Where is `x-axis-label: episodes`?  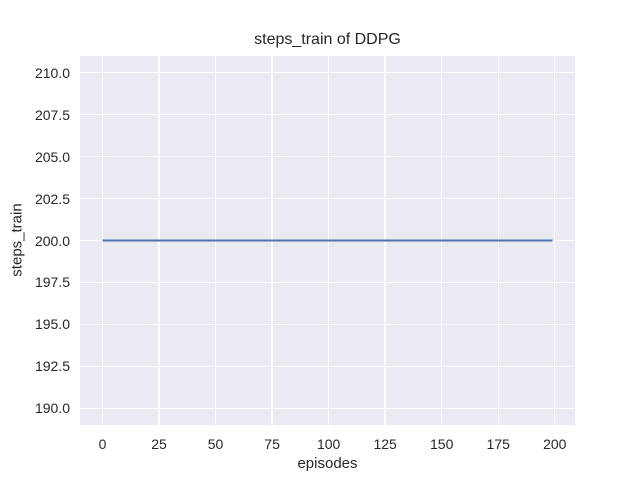 x-axis-label: episodes is located at coordinates (327, 463).